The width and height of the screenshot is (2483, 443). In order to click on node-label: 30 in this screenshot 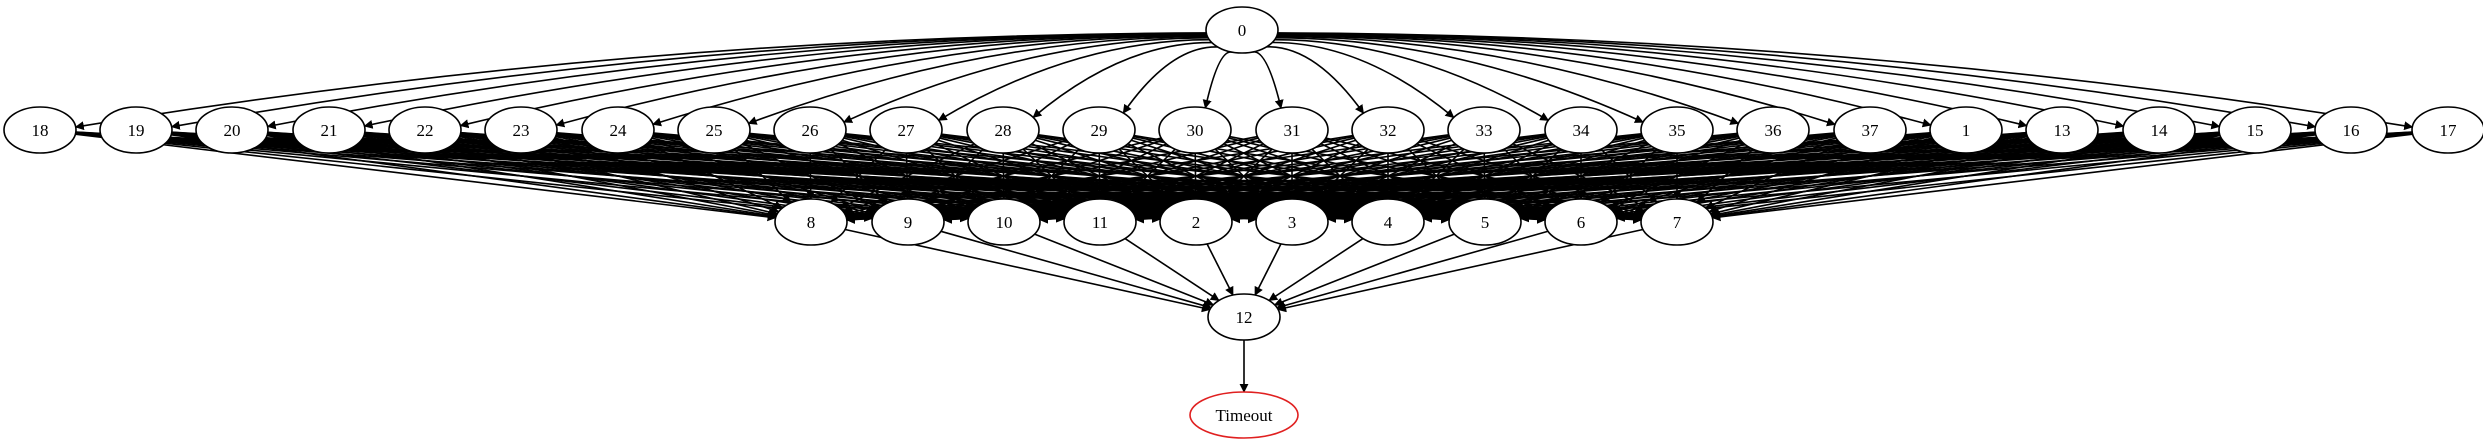, I will do `click(1195, 130)`.